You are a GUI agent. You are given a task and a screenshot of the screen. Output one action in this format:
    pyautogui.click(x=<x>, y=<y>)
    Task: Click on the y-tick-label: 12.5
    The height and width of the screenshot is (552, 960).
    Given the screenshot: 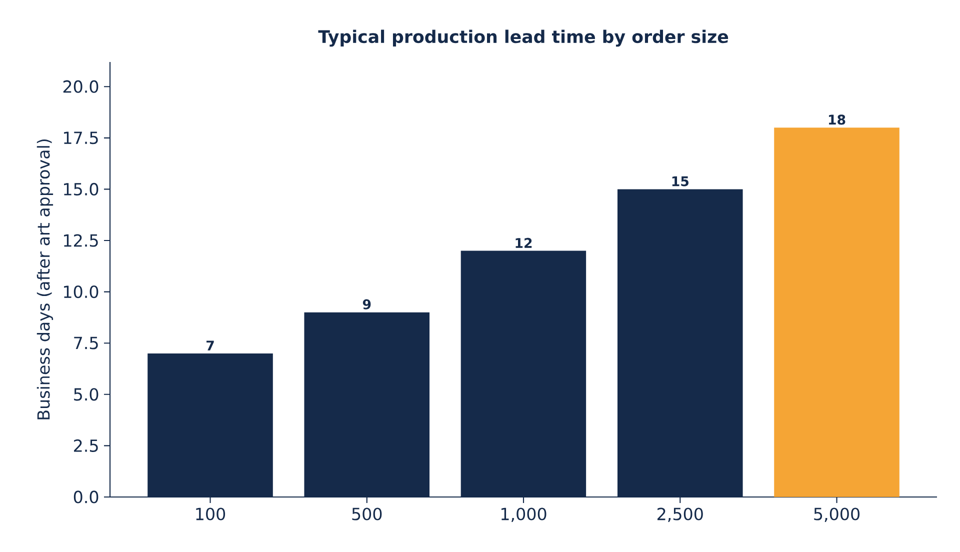 What is the action you would take?
    pyautogui.click(x=81, y=240)
    